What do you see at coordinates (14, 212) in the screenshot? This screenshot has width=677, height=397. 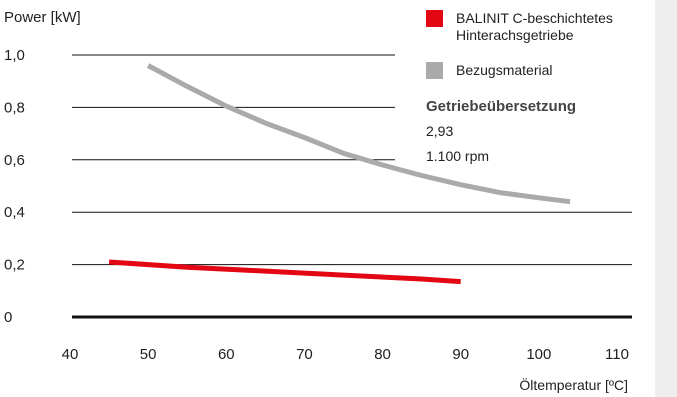 I see `y-tick-label: 0,4` at bounding box center [14, 212].